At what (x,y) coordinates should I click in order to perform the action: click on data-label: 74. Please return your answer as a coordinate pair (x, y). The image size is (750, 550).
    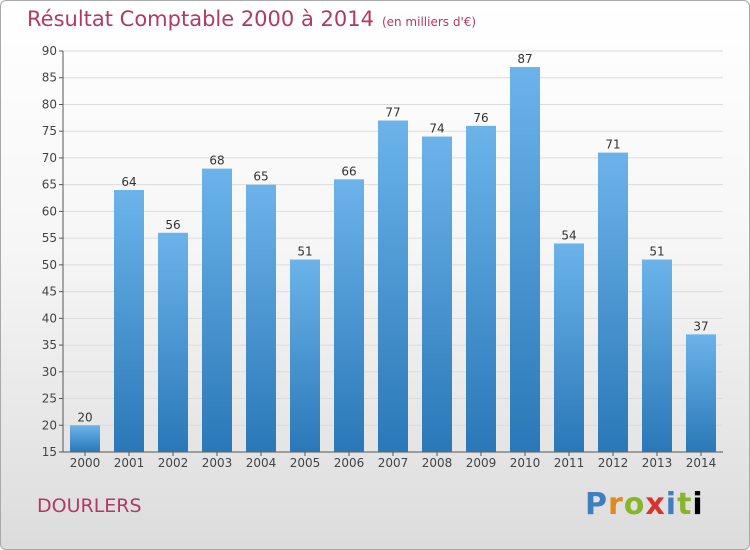
    Looking at the image, I should click on (436, 129).